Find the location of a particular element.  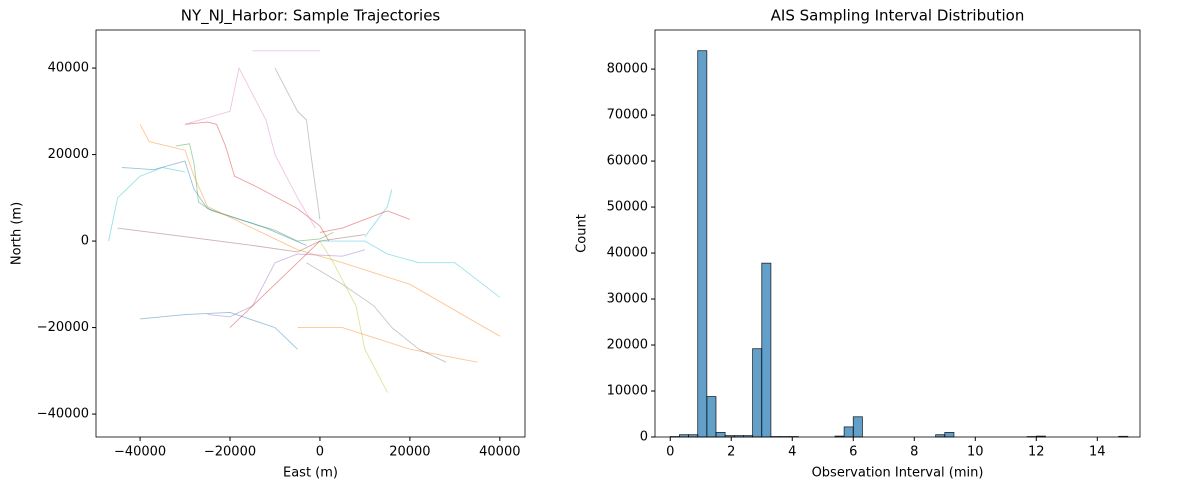

x-tick-label: 40000 is located at coordinates (499, 452).